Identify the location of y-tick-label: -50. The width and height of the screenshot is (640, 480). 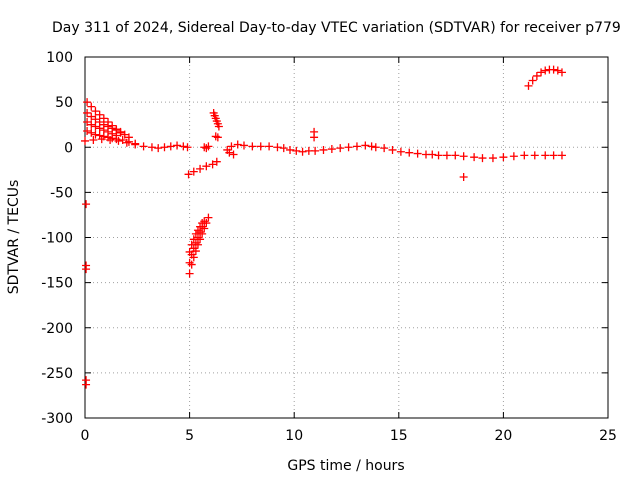
(61, 193).